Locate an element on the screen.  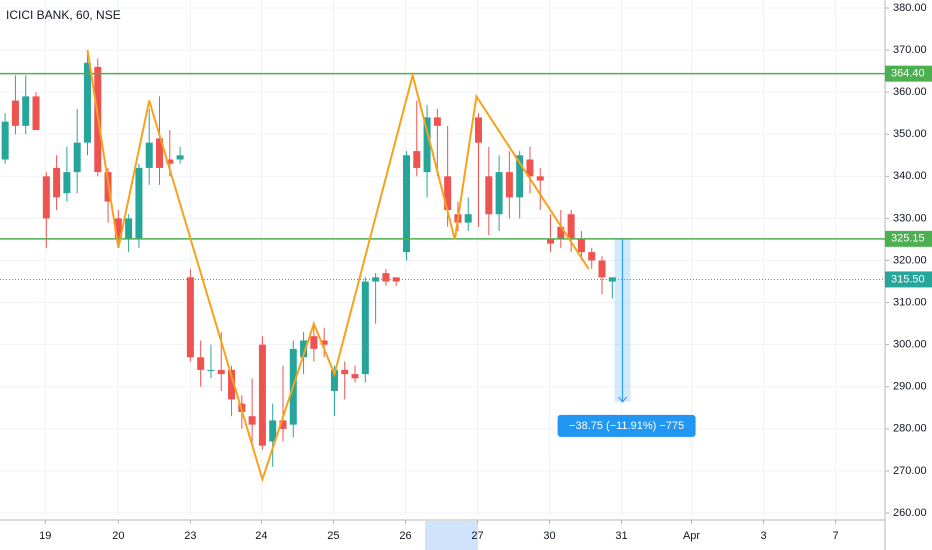
y-tick-label: 310.00 is located at coordinates (910, 302).